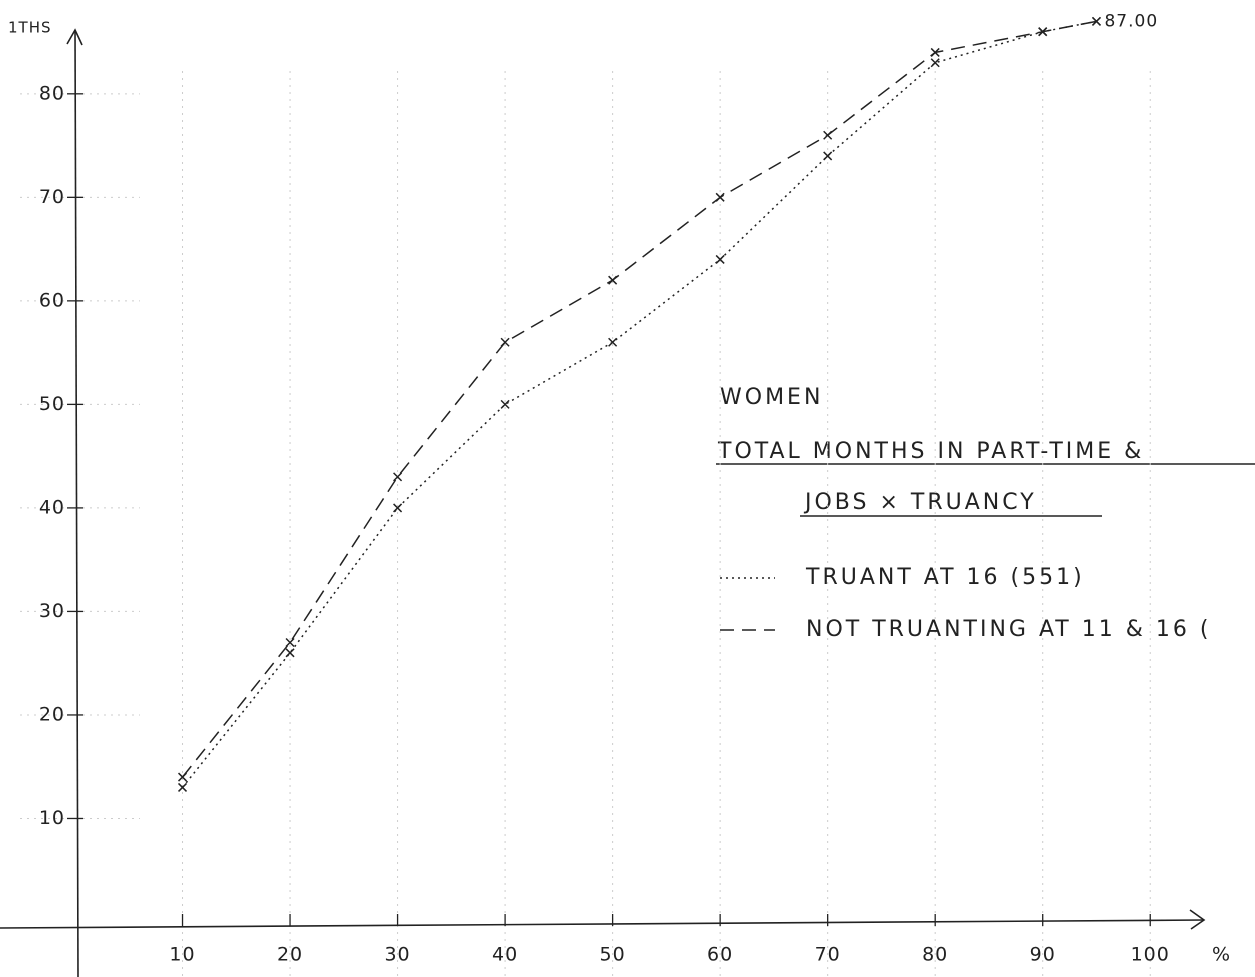  What do you see at coordinates (52, 818) in the screenshot?
I see `y-tick-label: 10` at bounding box center [52, 818].